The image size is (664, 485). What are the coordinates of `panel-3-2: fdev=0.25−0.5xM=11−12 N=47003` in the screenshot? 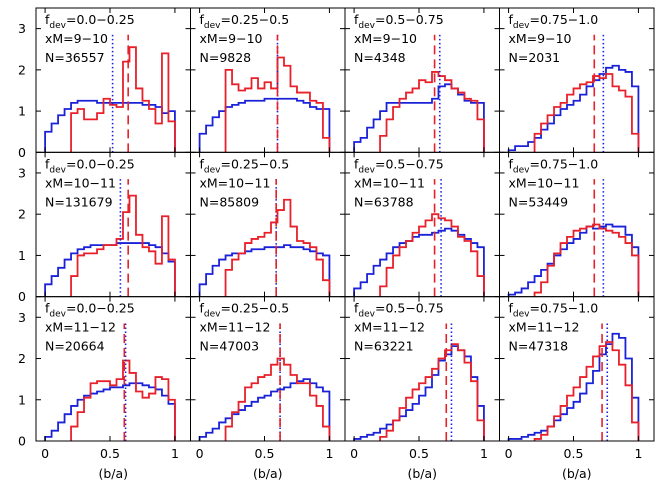 It's located at (268, 369).